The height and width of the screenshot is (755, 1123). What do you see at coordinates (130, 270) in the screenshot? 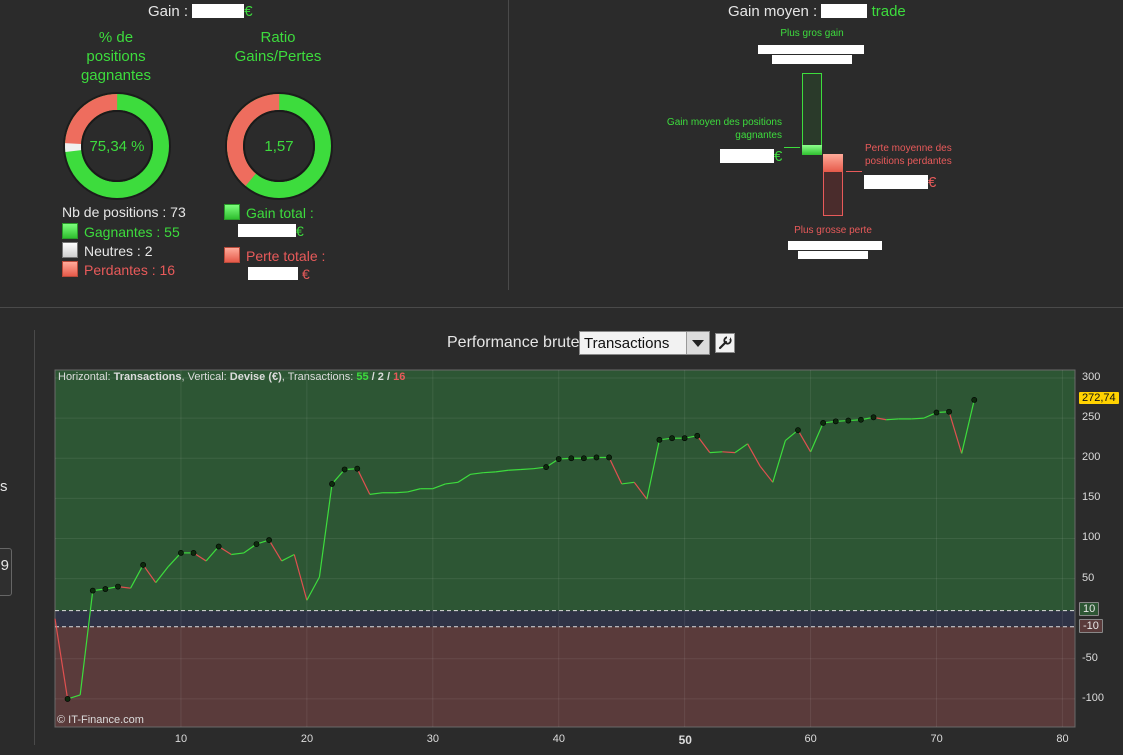
I see `losing-count: Perdantes : 16` at bounding box center [130, 270].